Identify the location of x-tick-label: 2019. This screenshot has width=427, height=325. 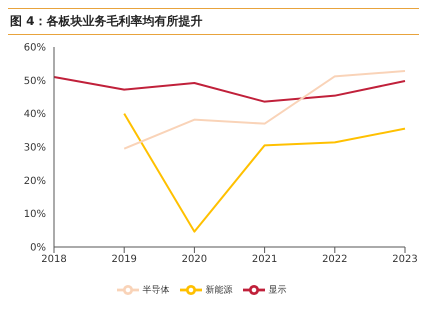
(124, 260).